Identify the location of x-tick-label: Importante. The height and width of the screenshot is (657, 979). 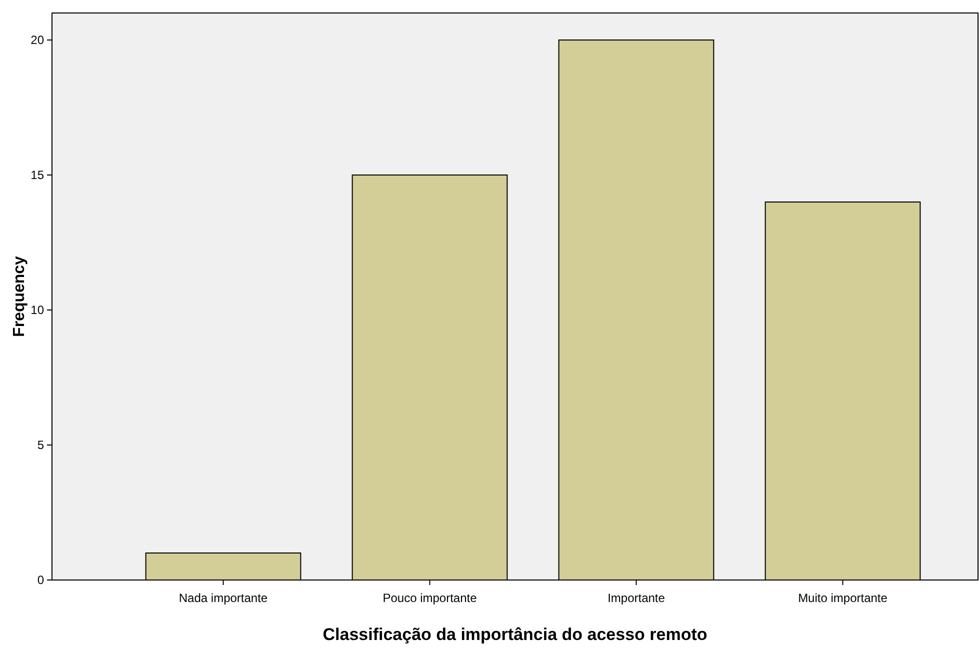
(637, 598).